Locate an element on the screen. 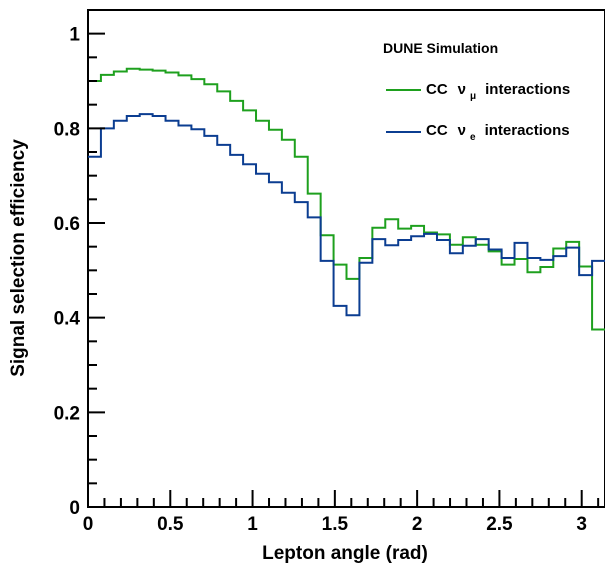 The image size is (605, 565). x-axis-title: Lepton angle (rad) is located at coordinates (345, 553).